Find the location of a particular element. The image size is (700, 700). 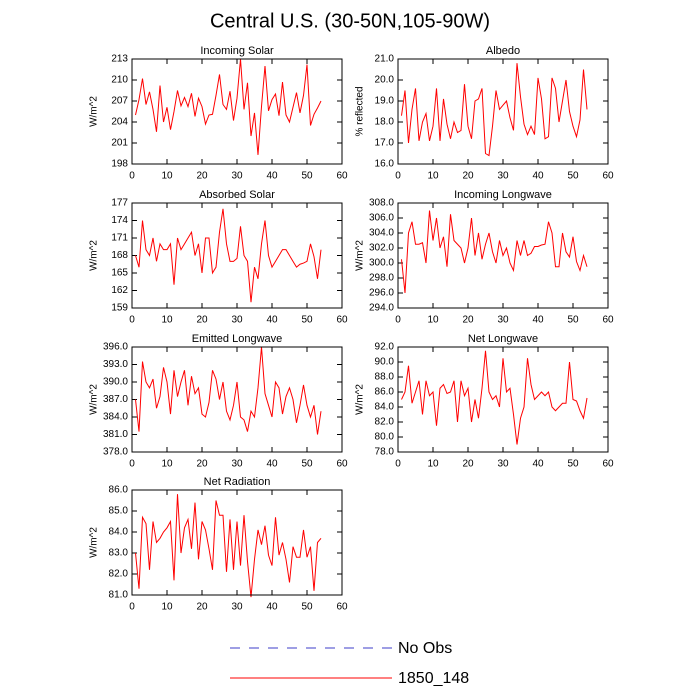

y-tick-label: 381.0 is located at coordinates (115, 434).